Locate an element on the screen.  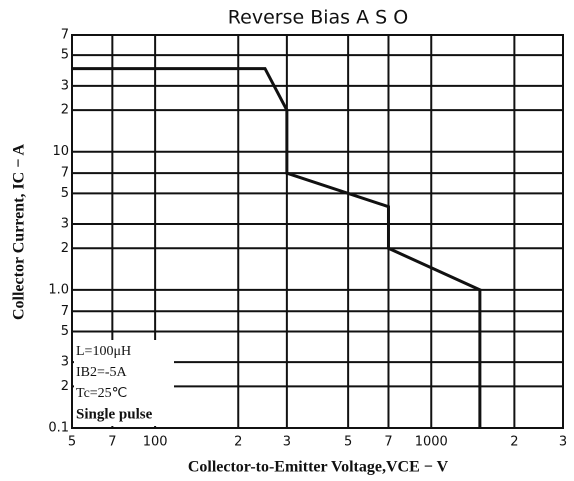
y-tick-label: 0.1 is located at coordinates (58, 428).